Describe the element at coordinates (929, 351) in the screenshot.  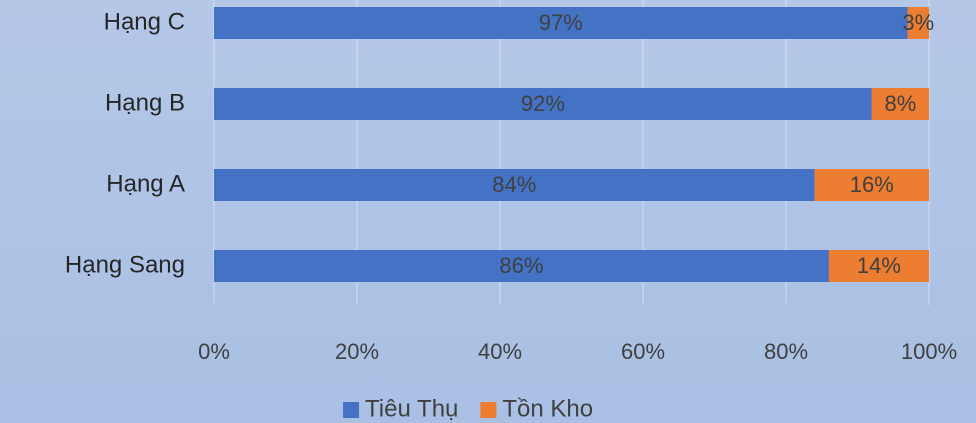
I see `x-tick-label: 100%` at that location.